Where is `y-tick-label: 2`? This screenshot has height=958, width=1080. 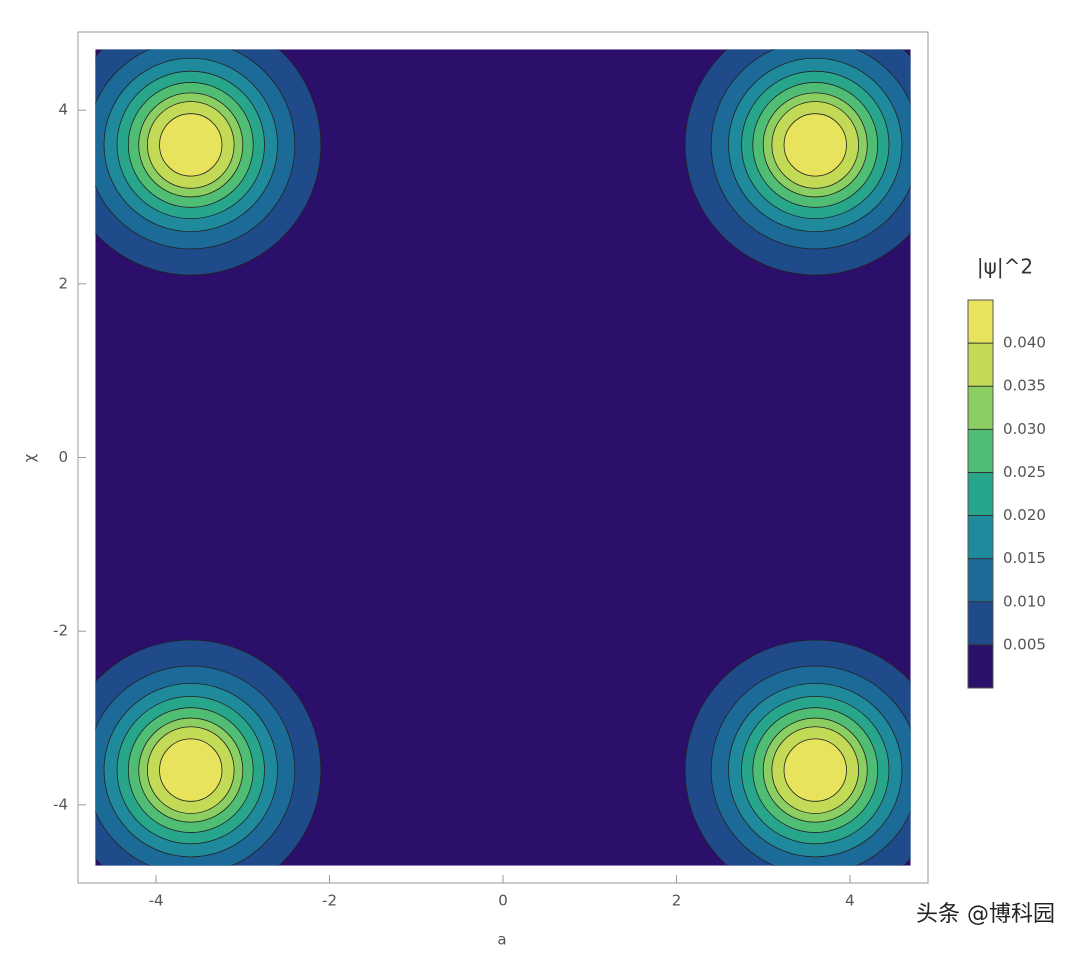
y-tick-label: 2 is located at coordinates (63, 283).